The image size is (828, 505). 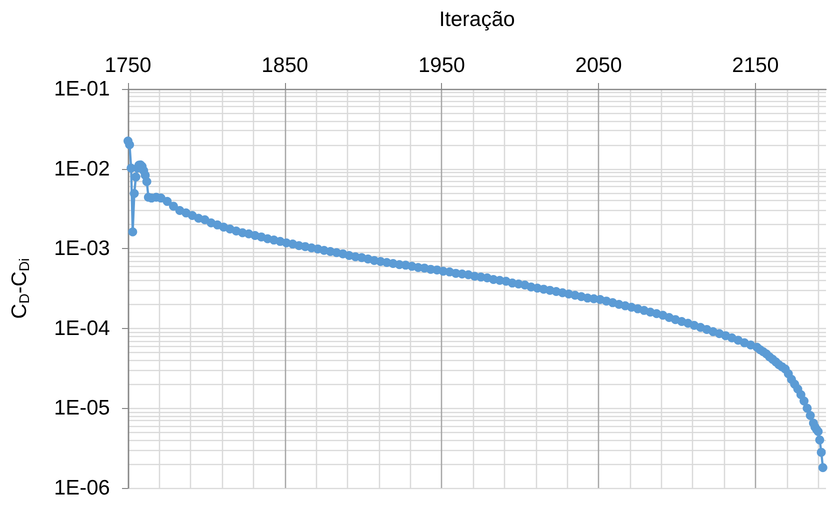 What do you see at coordinates (442, 65) in the screenshot?
I see `x-tick-label: 1950` at bounding box center [442, 65].